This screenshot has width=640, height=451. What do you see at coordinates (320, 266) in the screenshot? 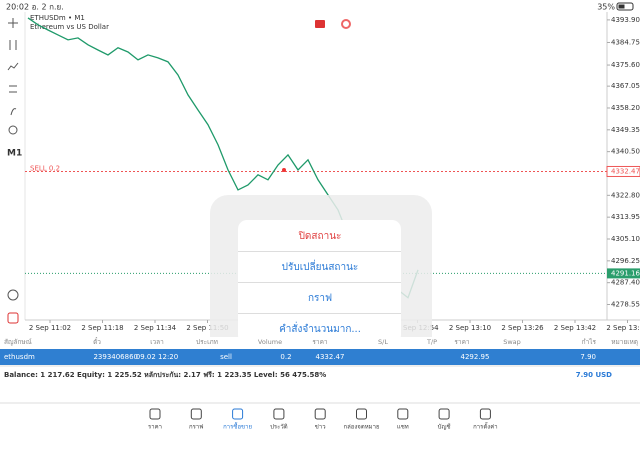
I see `menu-item: ปรับเปลี่ยนสถานะ` at bounding box center [320, 266].